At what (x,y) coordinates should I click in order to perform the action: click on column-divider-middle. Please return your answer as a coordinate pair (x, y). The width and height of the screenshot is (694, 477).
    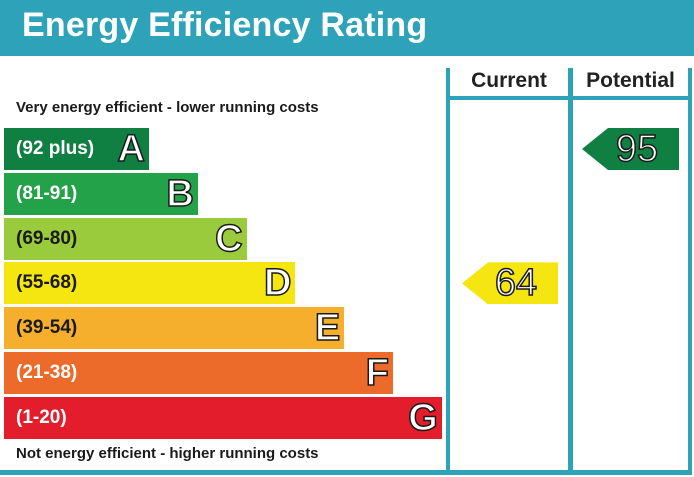
    Looking at the image, I should click on (570, 271).